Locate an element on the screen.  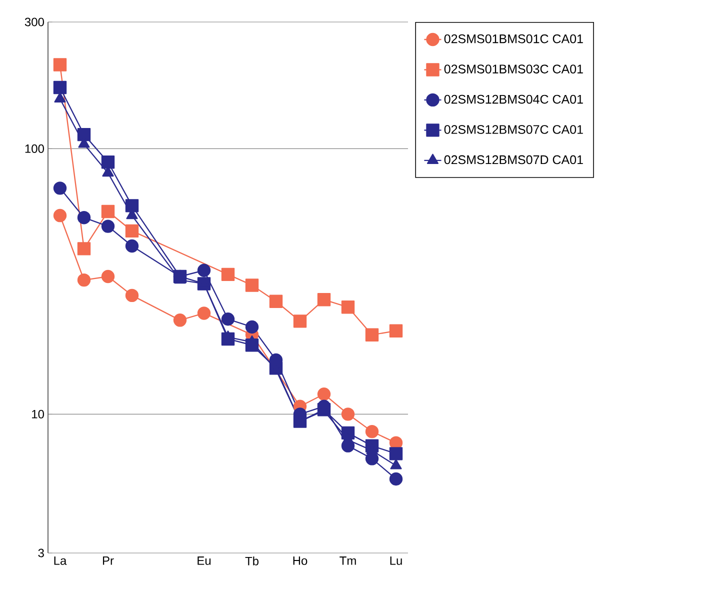
legend-label: 02SMS12BMS07D CA01 is located at coordinates (513, 159).